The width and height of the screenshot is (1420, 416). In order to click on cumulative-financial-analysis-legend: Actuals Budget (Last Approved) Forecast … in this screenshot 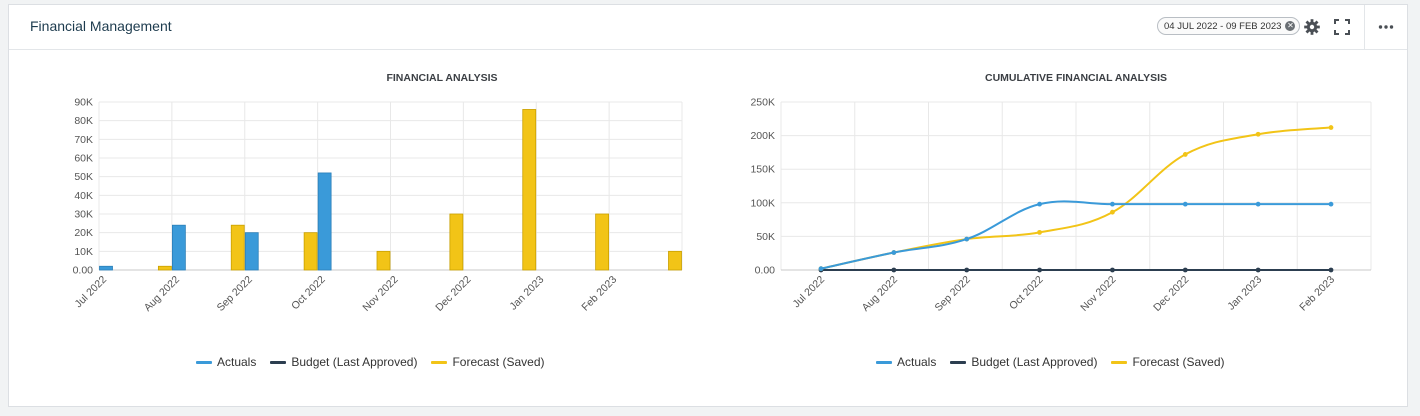, I will do `click(1050, 362)`.